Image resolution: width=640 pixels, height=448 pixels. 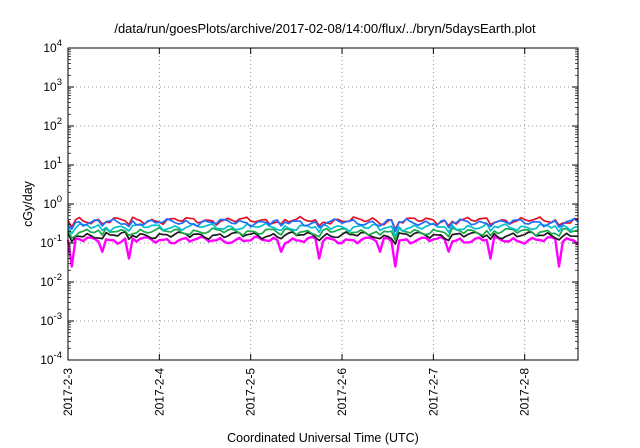 I want to click on y-tick-exponent: -1, so click(x=58, y=238).